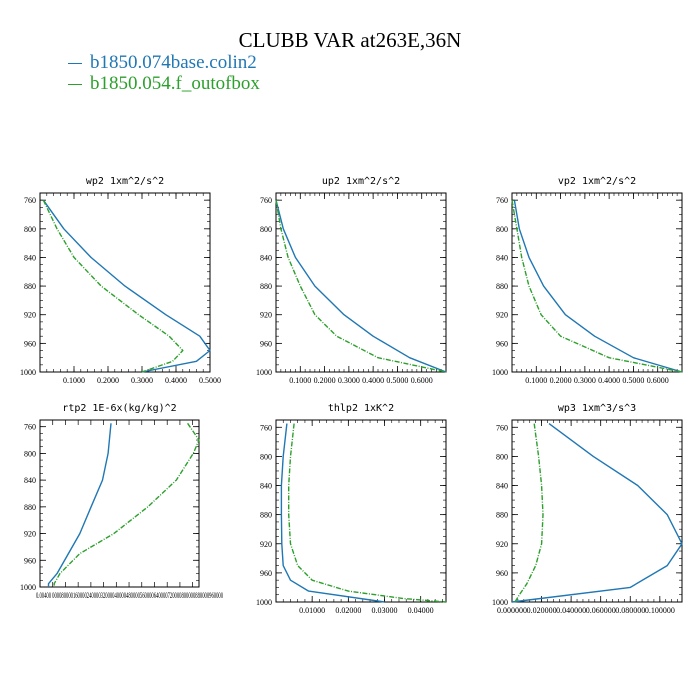  I want to click on x-tick-label: 0.040000, so click(571, 610).